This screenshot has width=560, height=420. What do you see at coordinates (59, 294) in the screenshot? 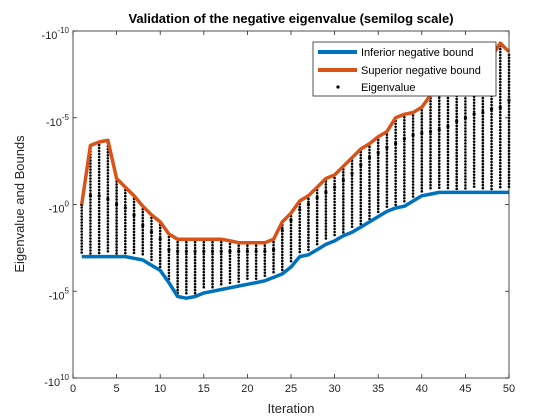
I see `y-tick-label: -105` at bounding box center [59, 294].